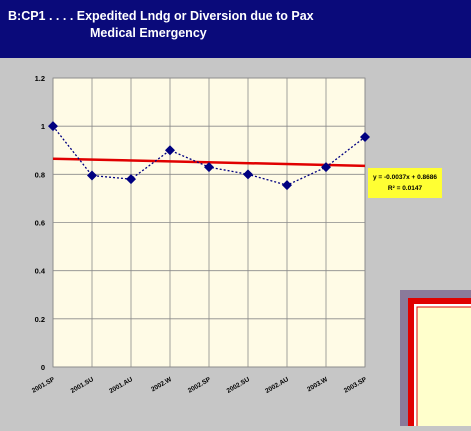  Describe the element at coordinates (235, 29) in the screenshot. I see `header` at that location.